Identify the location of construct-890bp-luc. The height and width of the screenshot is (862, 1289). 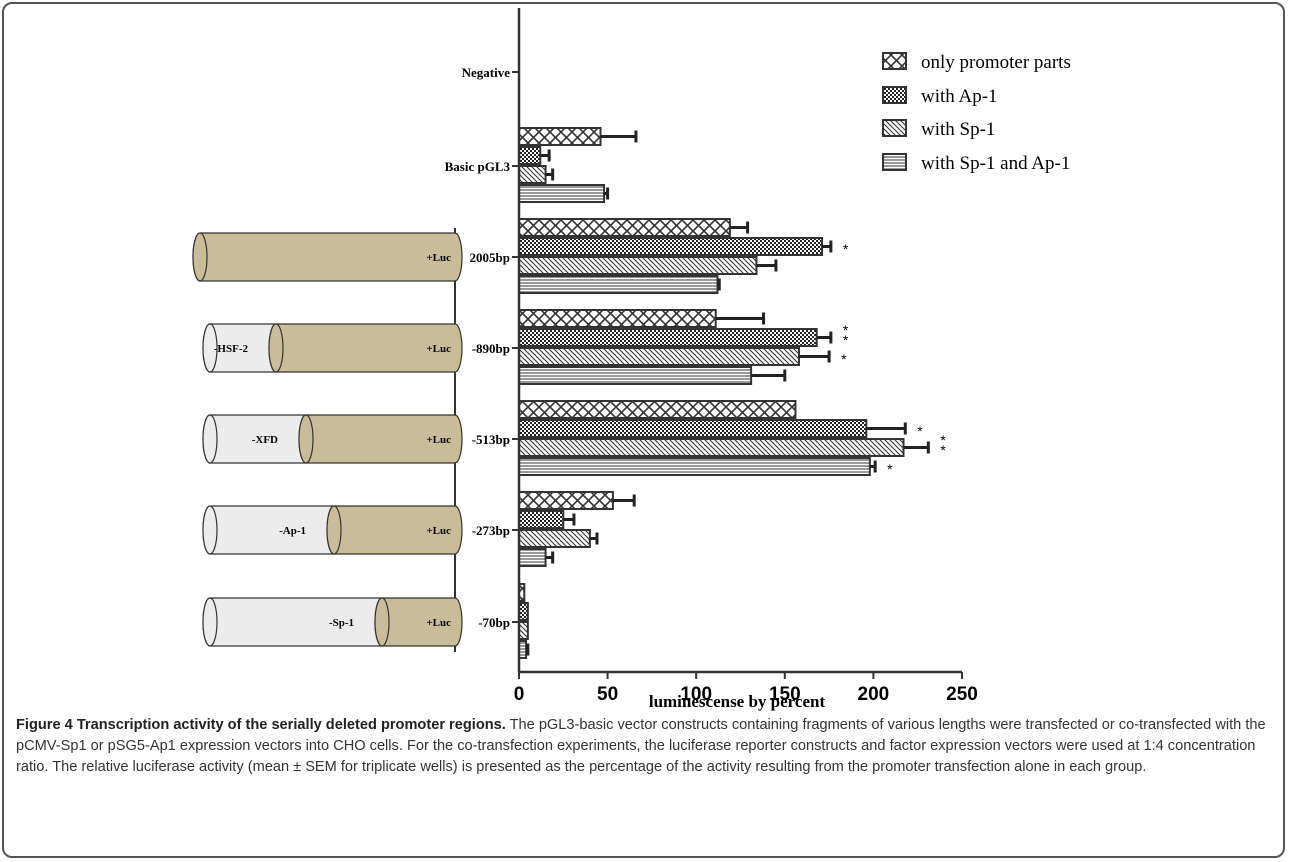
(365, 348).